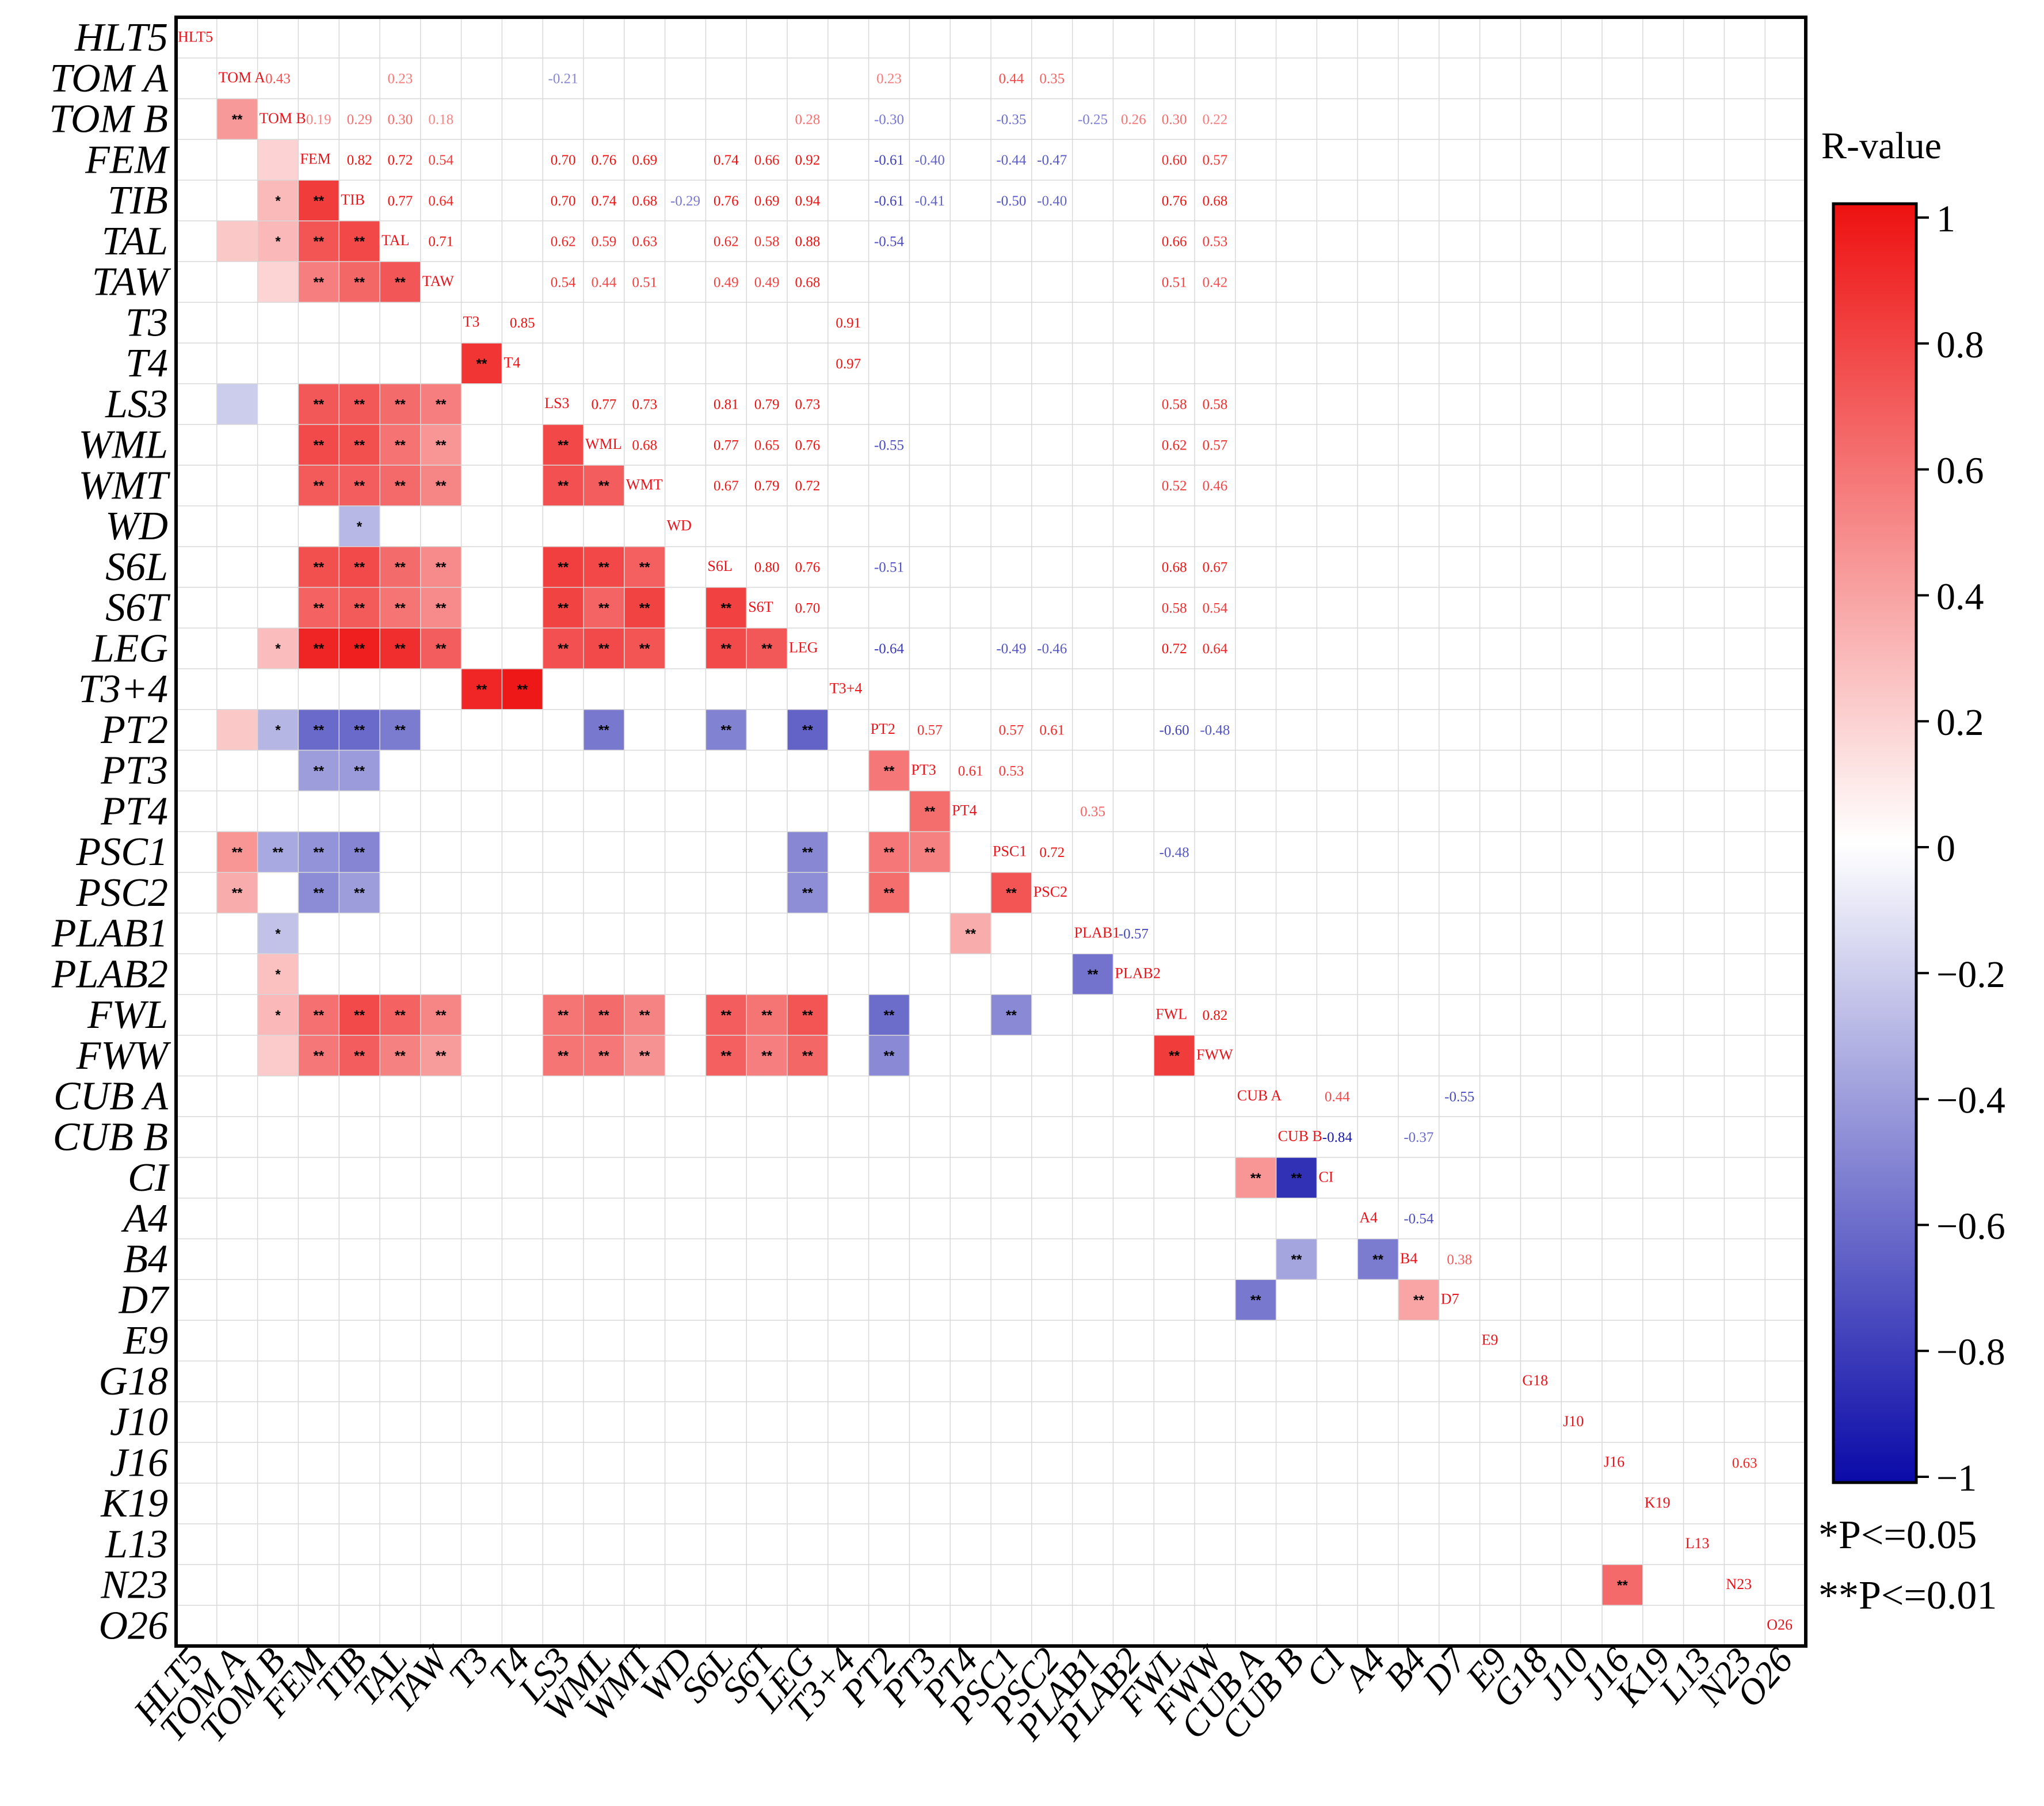  I want to click on correlation-value: 0.57, so click(1011, 730).